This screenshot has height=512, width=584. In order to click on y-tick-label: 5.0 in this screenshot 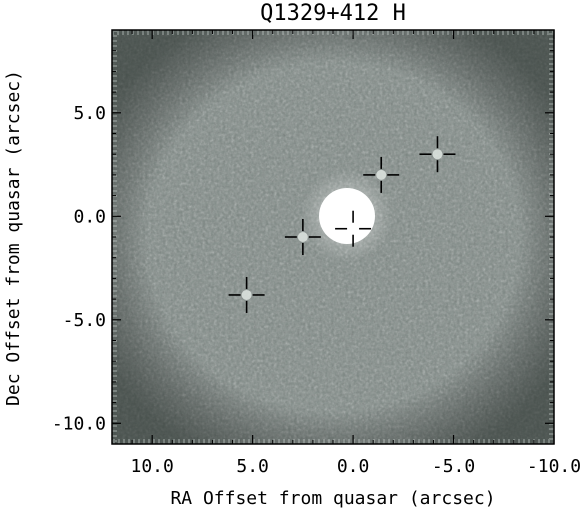, I will do `click(89, 113)`.